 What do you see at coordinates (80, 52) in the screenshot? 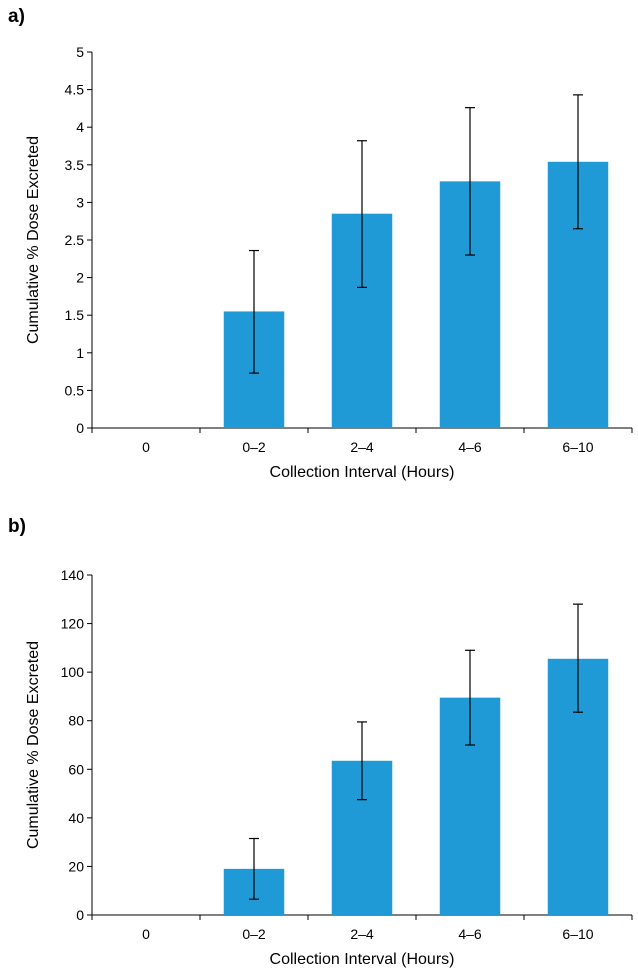
I see `y-tick-label: 5` at bounding box center [80, 52].